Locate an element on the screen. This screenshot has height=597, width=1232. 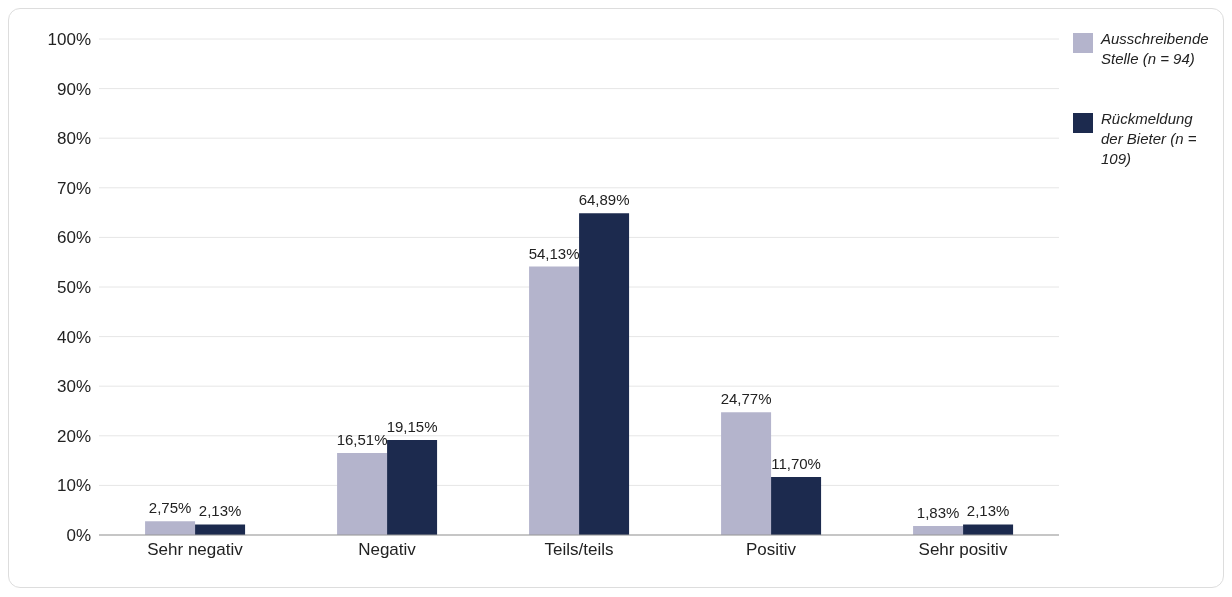
data-label: 64,89% is located at coordinates (604, 200).